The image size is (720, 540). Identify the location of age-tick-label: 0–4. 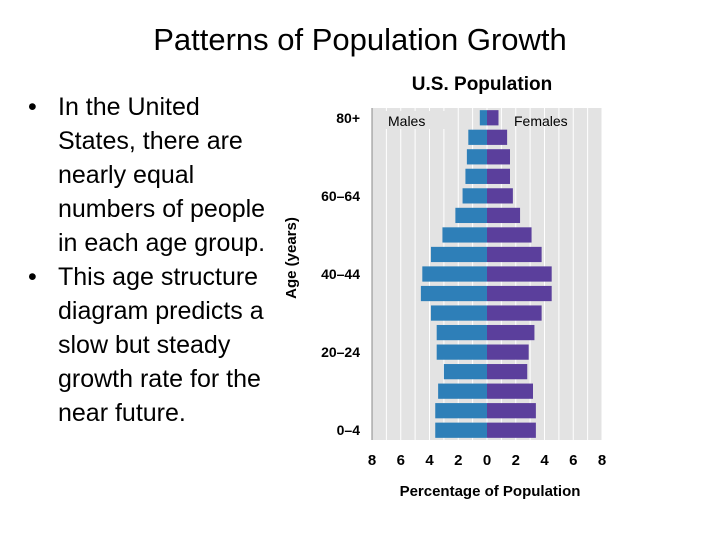
(349, 430).